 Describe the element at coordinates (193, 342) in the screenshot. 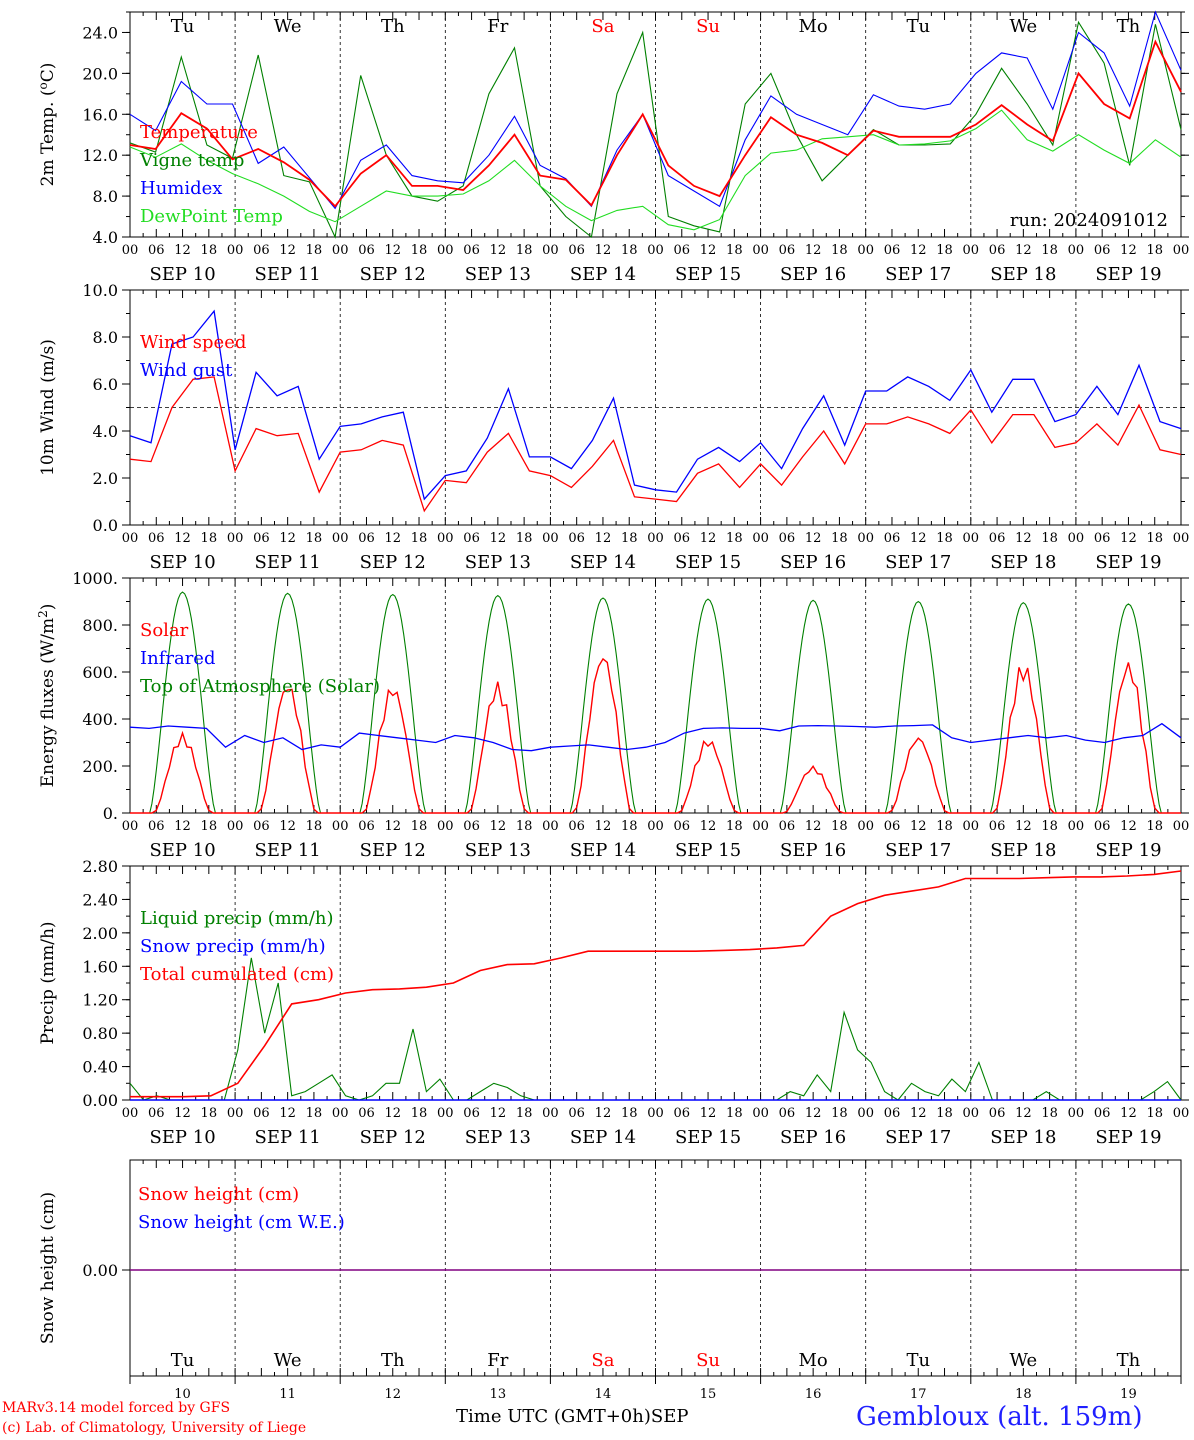

I see `legend-entry: Wind speed` at that location.